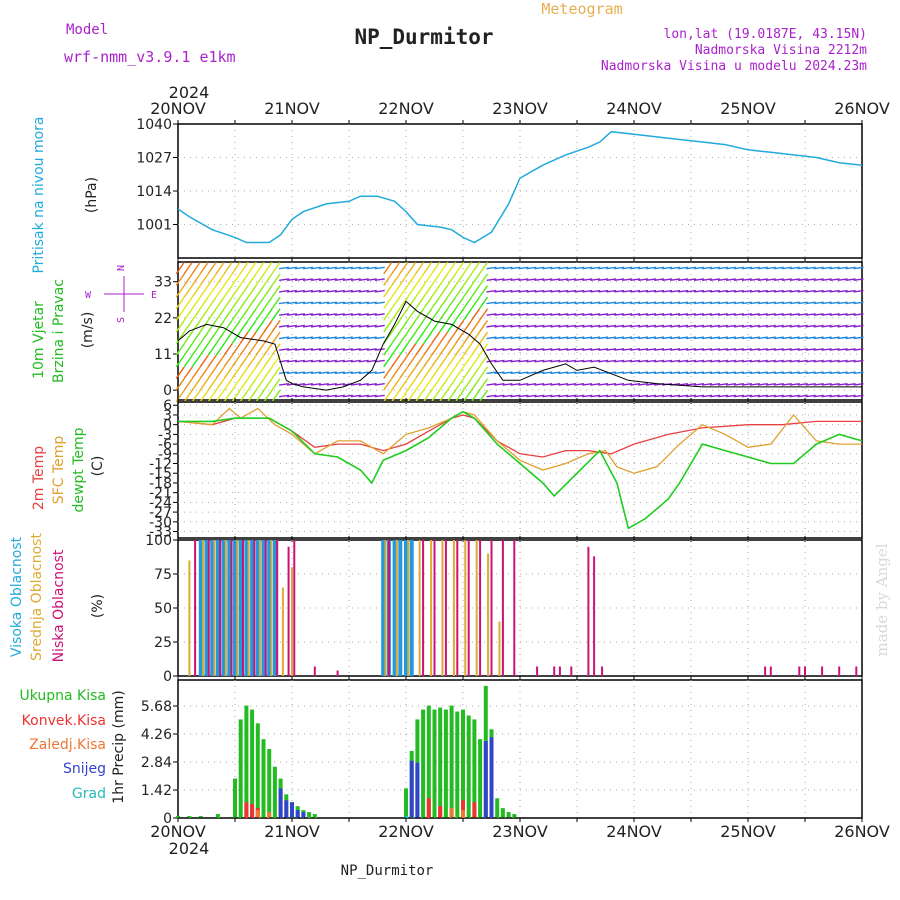 The image size is (900, 900). What do you see at coordinates (463, 814) in the screenshot?
I see `freezing-rain-bar` at bounding box center [463, 814].